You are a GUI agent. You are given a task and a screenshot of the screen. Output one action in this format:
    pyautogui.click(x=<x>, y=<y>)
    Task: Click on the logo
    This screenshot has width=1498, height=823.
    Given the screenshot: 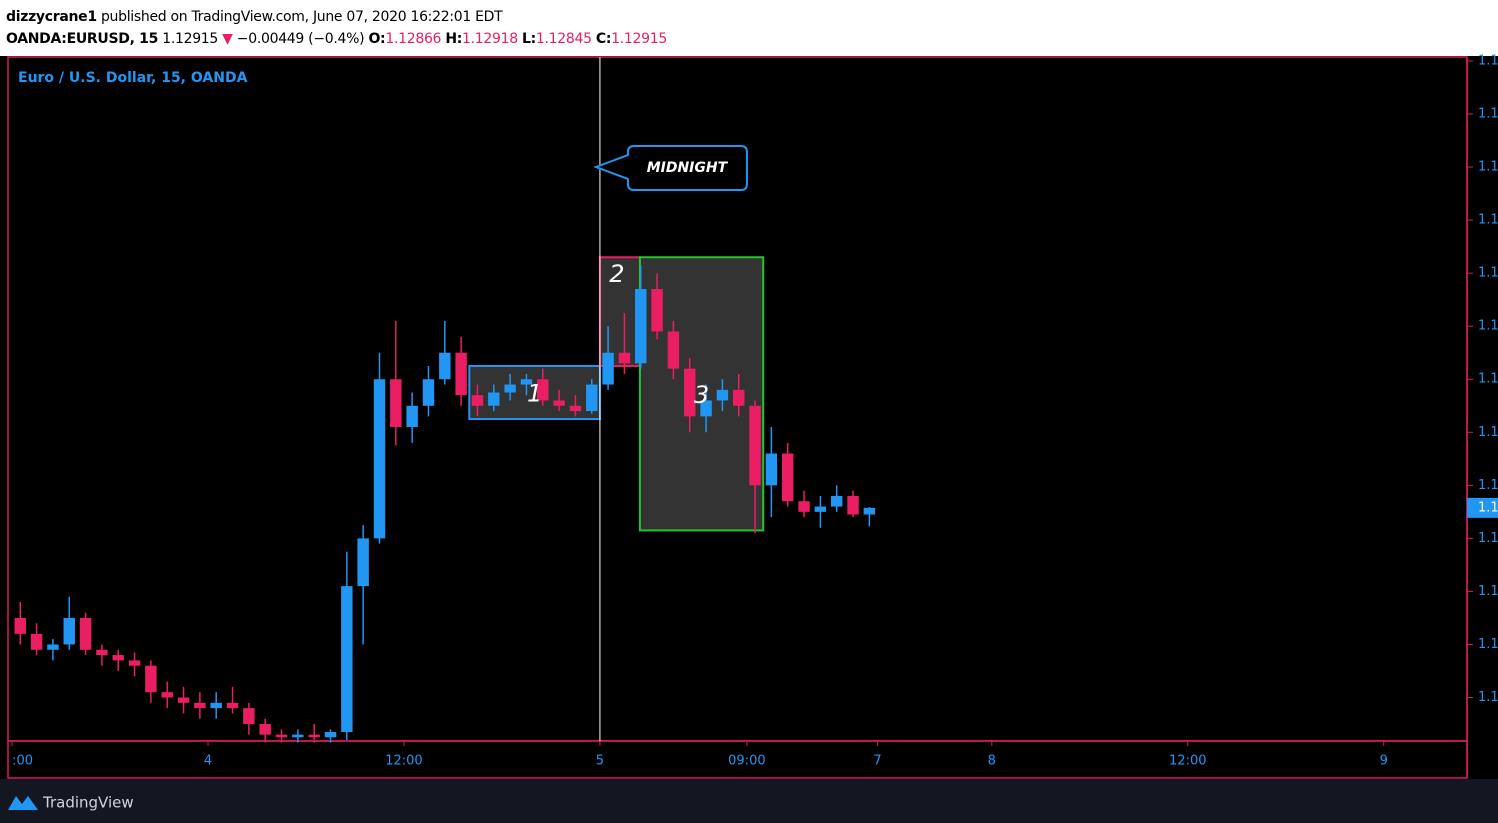 What is the action you would take?
    pyautogui.click(x=23, y=803)
    